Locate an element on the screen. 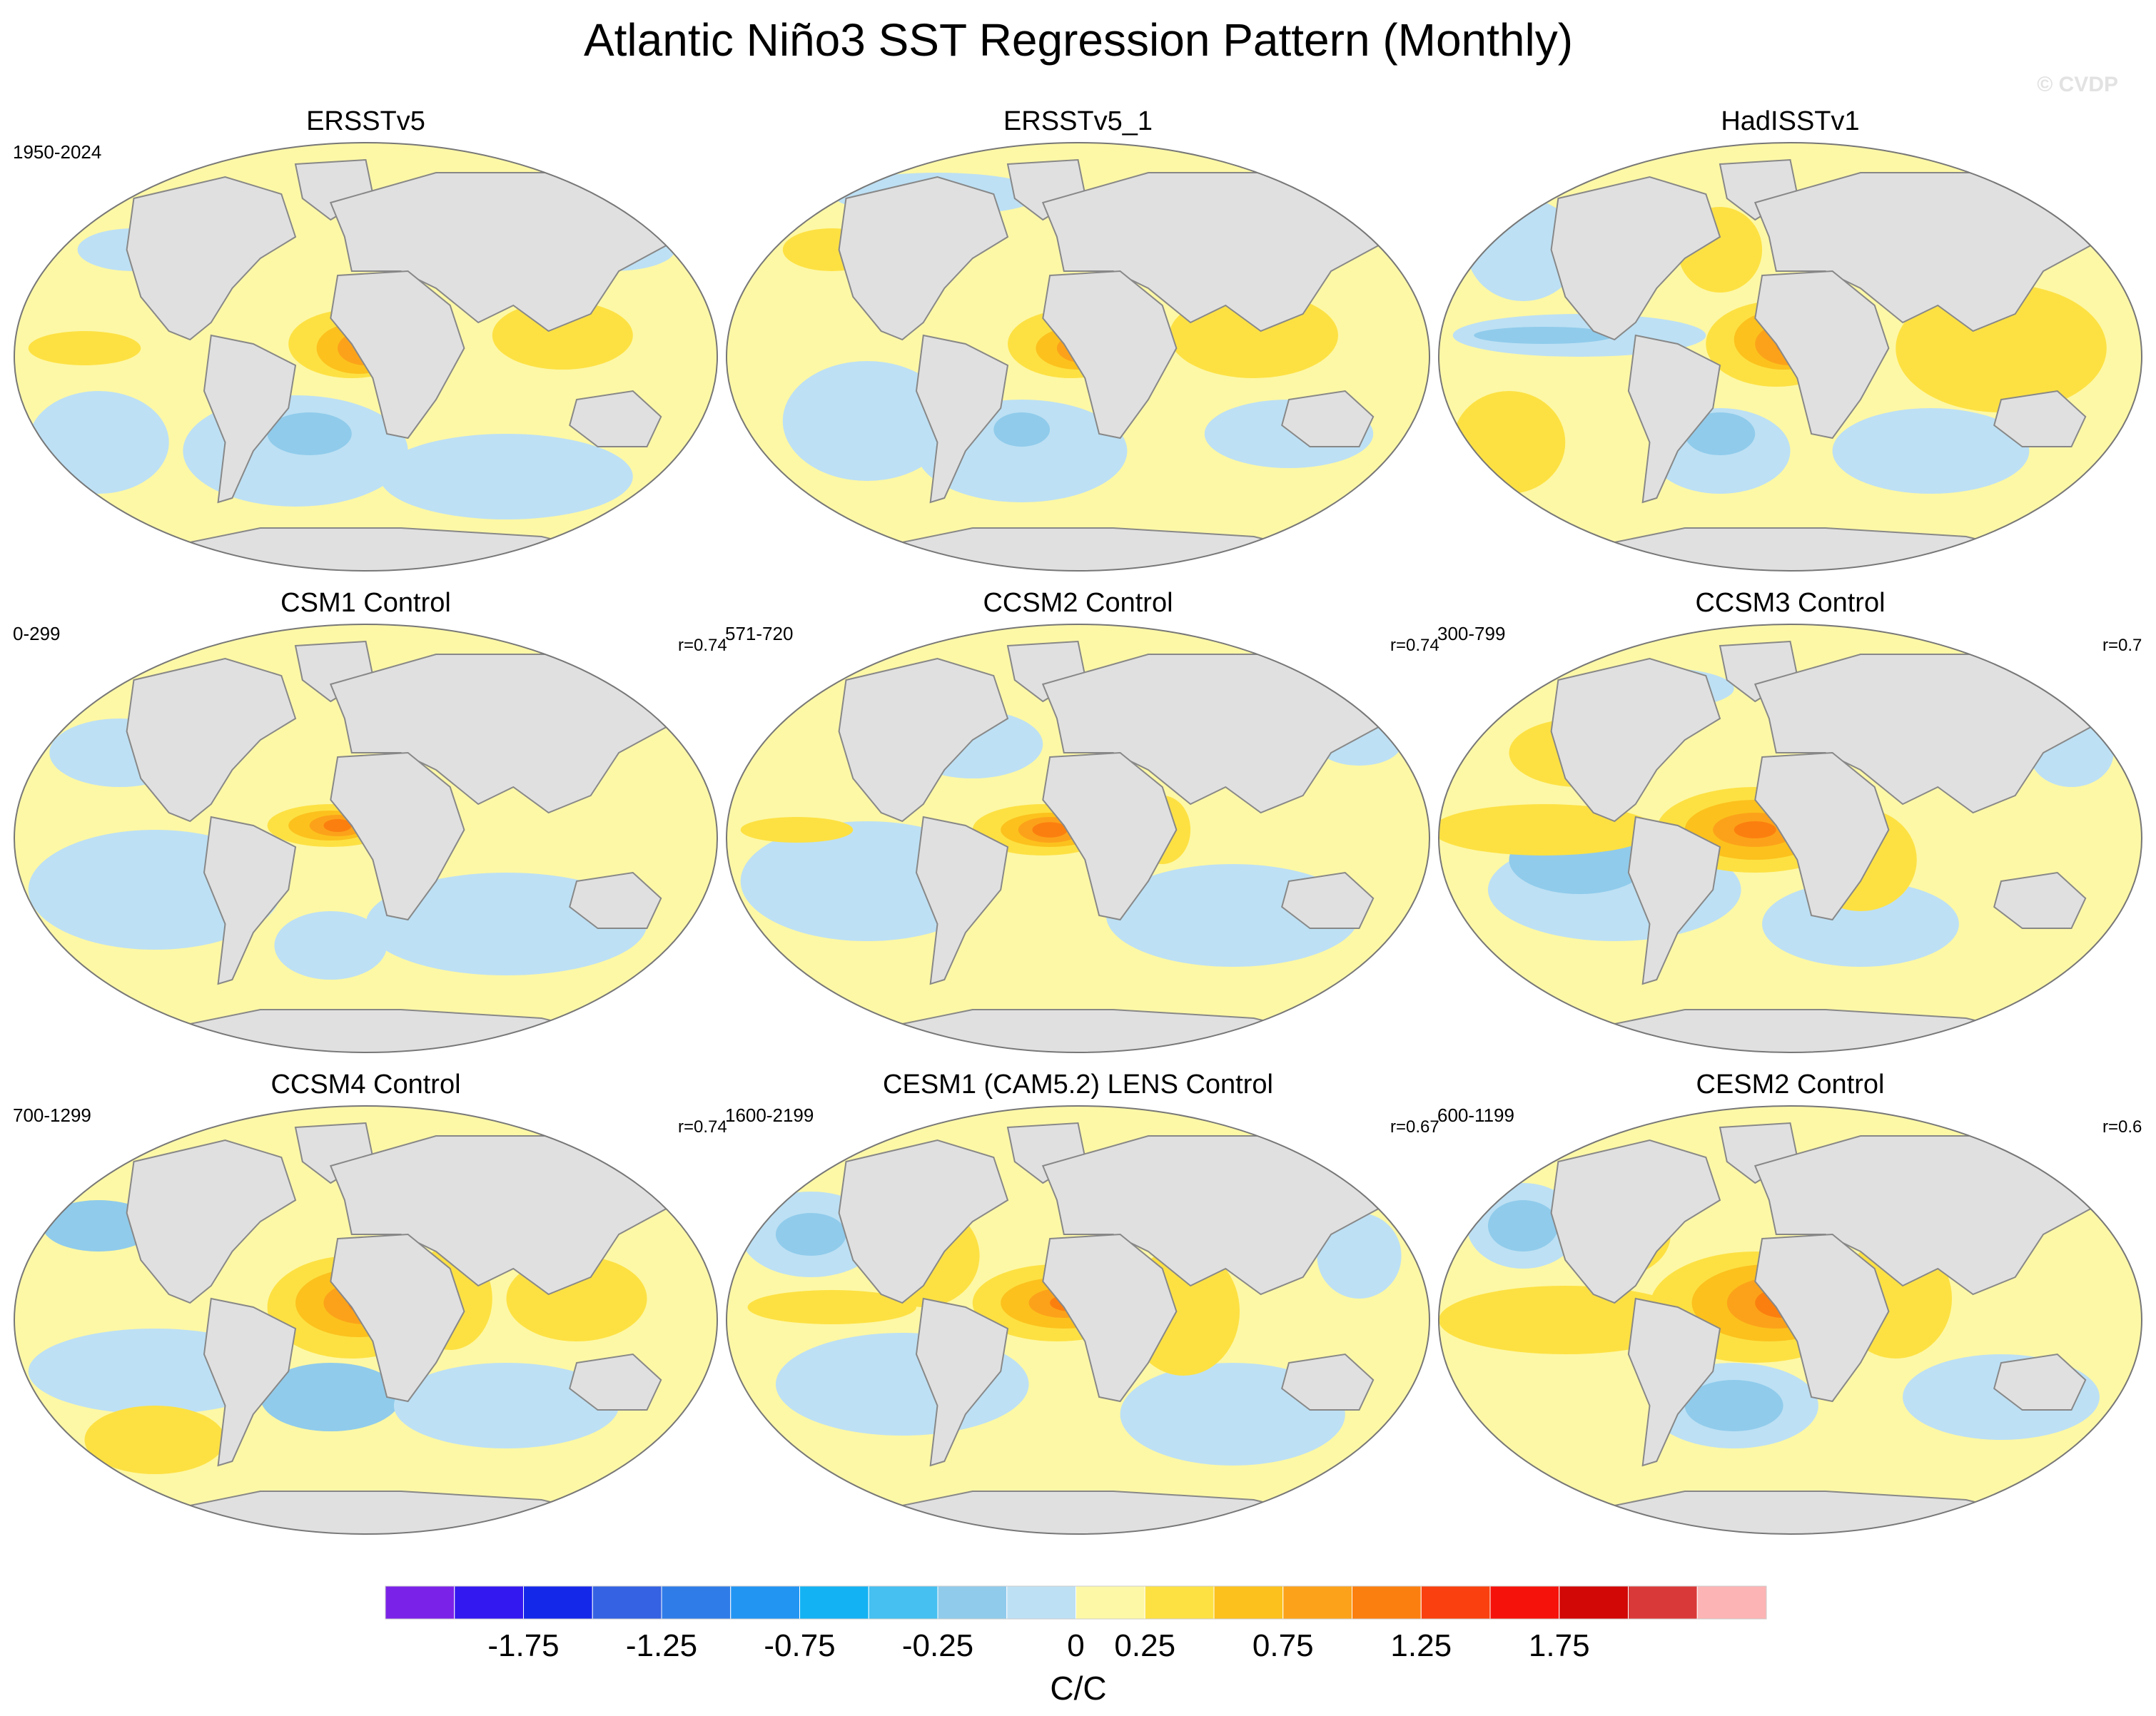 The height and width of the screenshot is (1716, 2156). panel-title: CCSM3 Control is located at coordinates (1790, 603).